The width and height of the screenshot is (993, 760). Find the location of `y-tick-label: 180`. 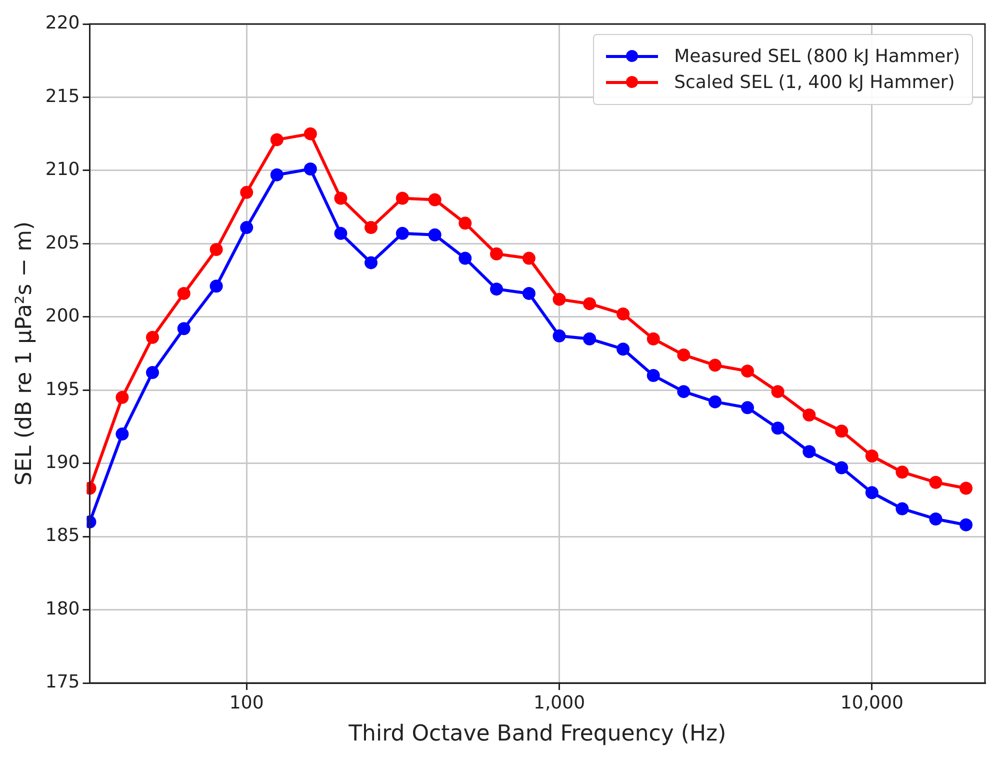

y-tick-label: 180 is located at coordinates (62, 609).